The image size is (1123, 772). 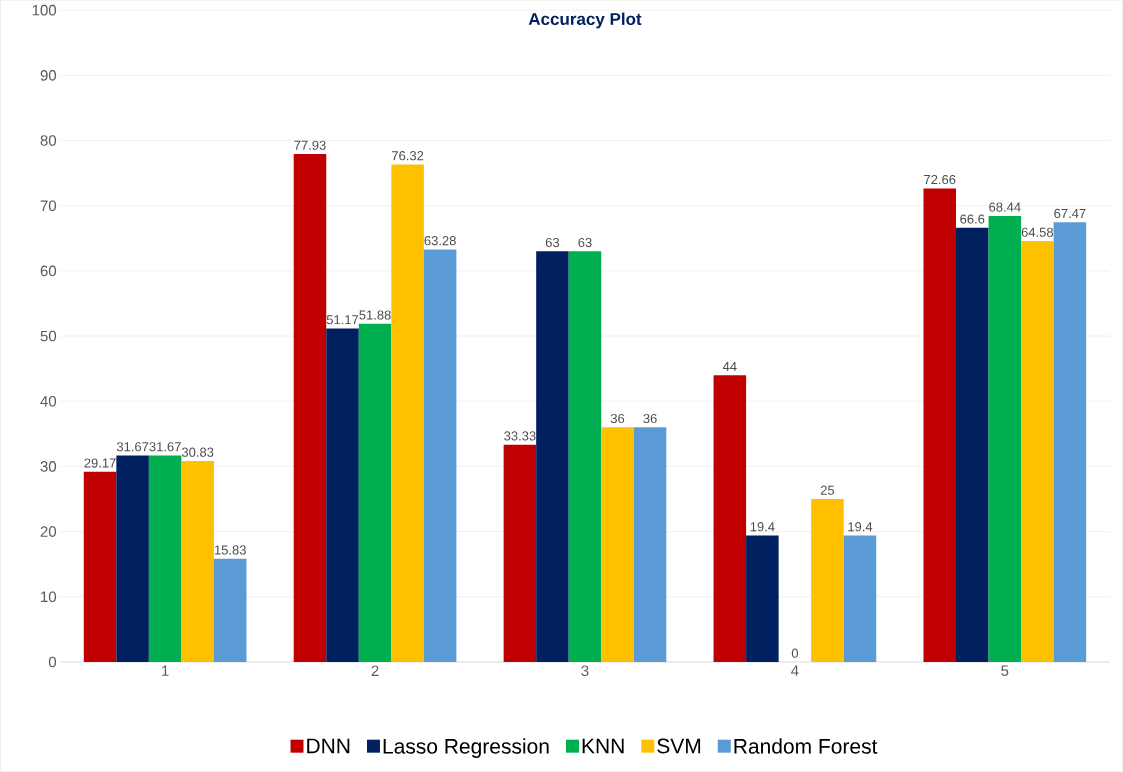 I want to click on data-label: 68.44, so click(x=1005, y=207).